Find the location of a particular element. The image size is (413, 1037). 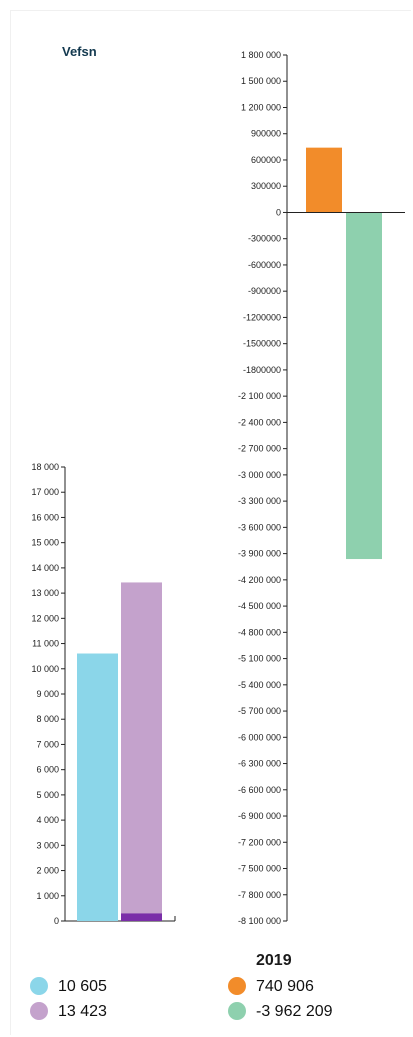

y-tick-label: -5 700 000 is located at coordinates (259, 711).